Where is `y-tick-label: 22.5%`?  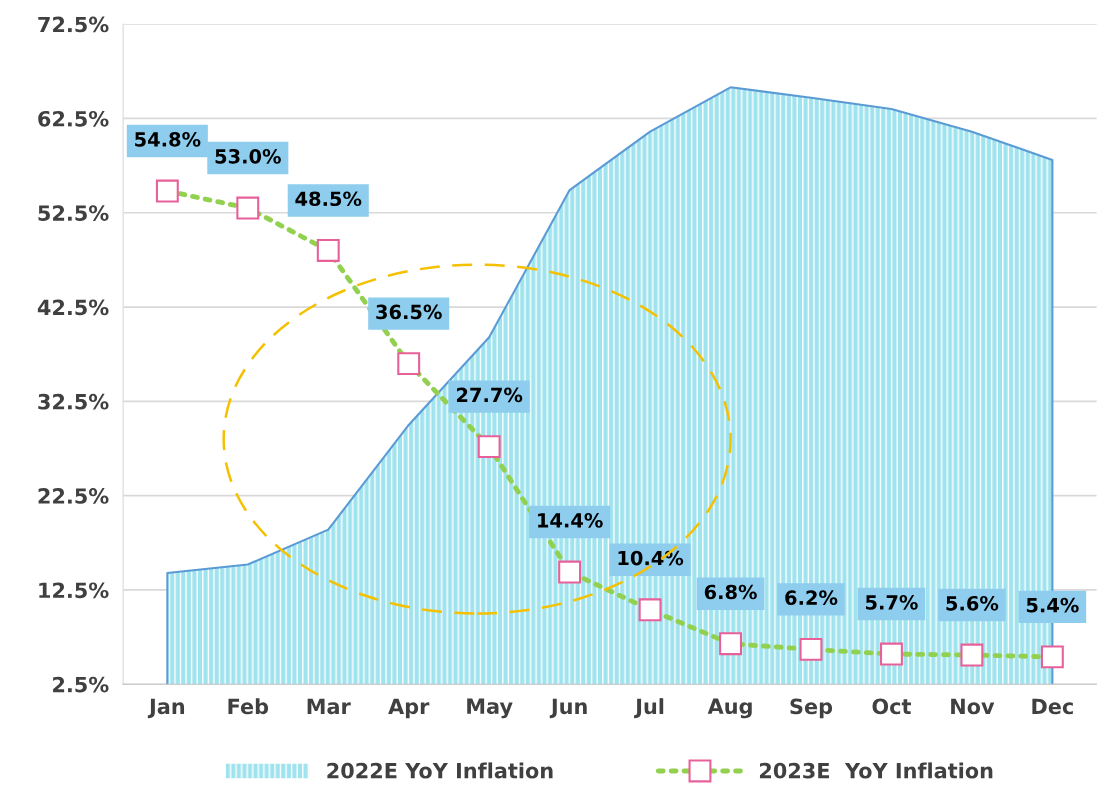
y-tick-label: 22.5% is located at coordinates (73, 496).